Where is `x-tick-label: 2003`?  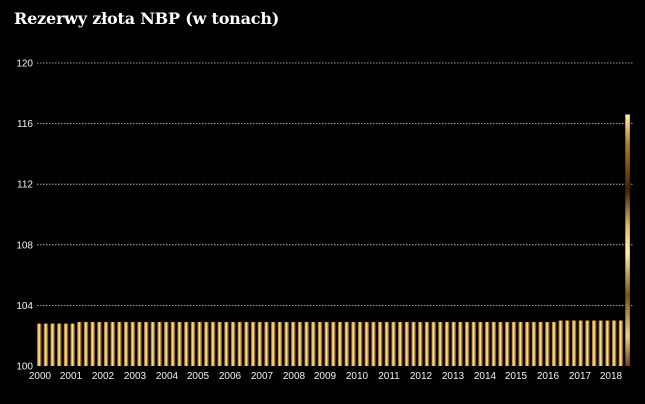 x-tick-label: 2003 is located at coordinates (135, 376).